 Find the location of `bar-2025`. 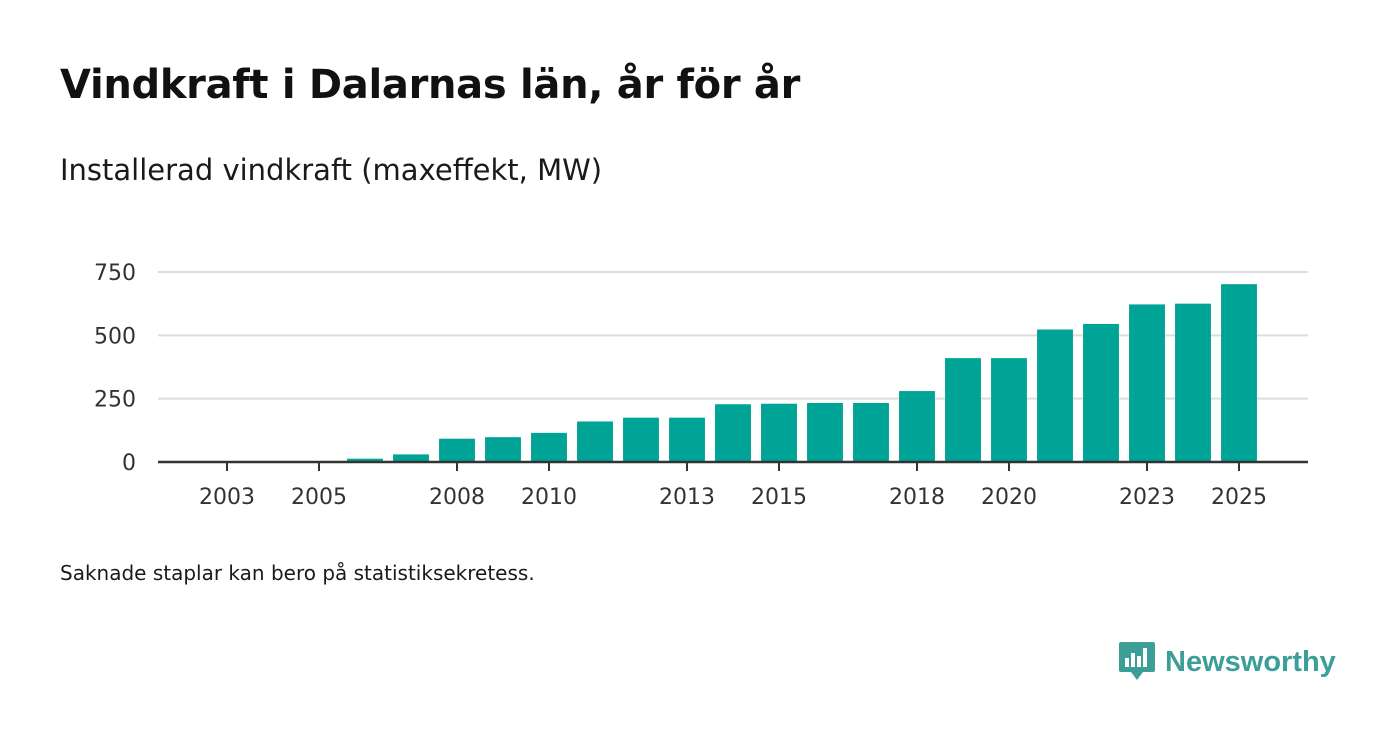

bar-2025 is located at coordinates (1239, 373).